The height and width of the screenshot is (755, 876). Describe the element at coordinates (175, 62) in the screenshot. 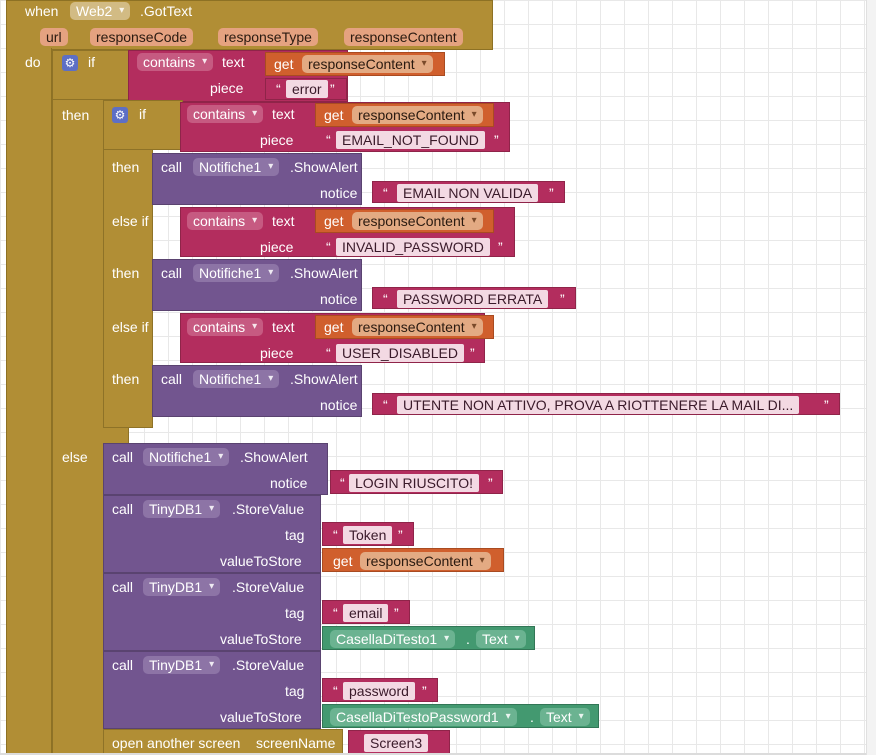

I see `contains-dropdown: contains` at that location.